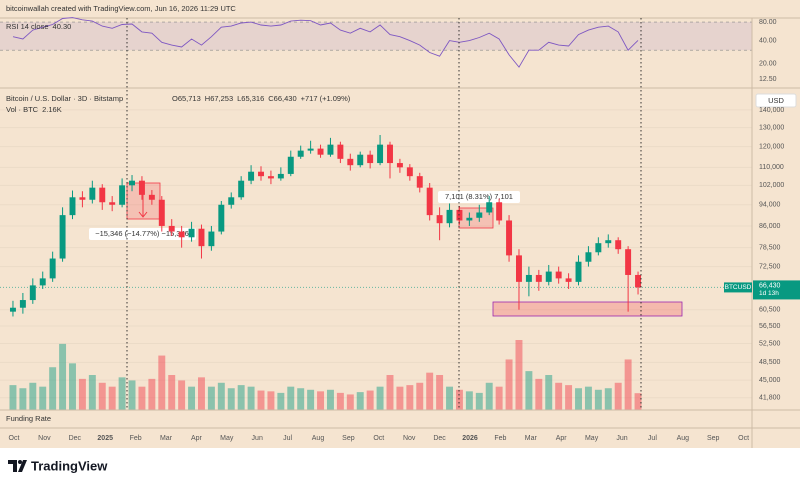 The height and width of the screenshot is (483, 800). What do you see at coordinates (770, 248) in the screenshot?
I see `y-tick-label: 78,500` at bounding box center [770, 248].